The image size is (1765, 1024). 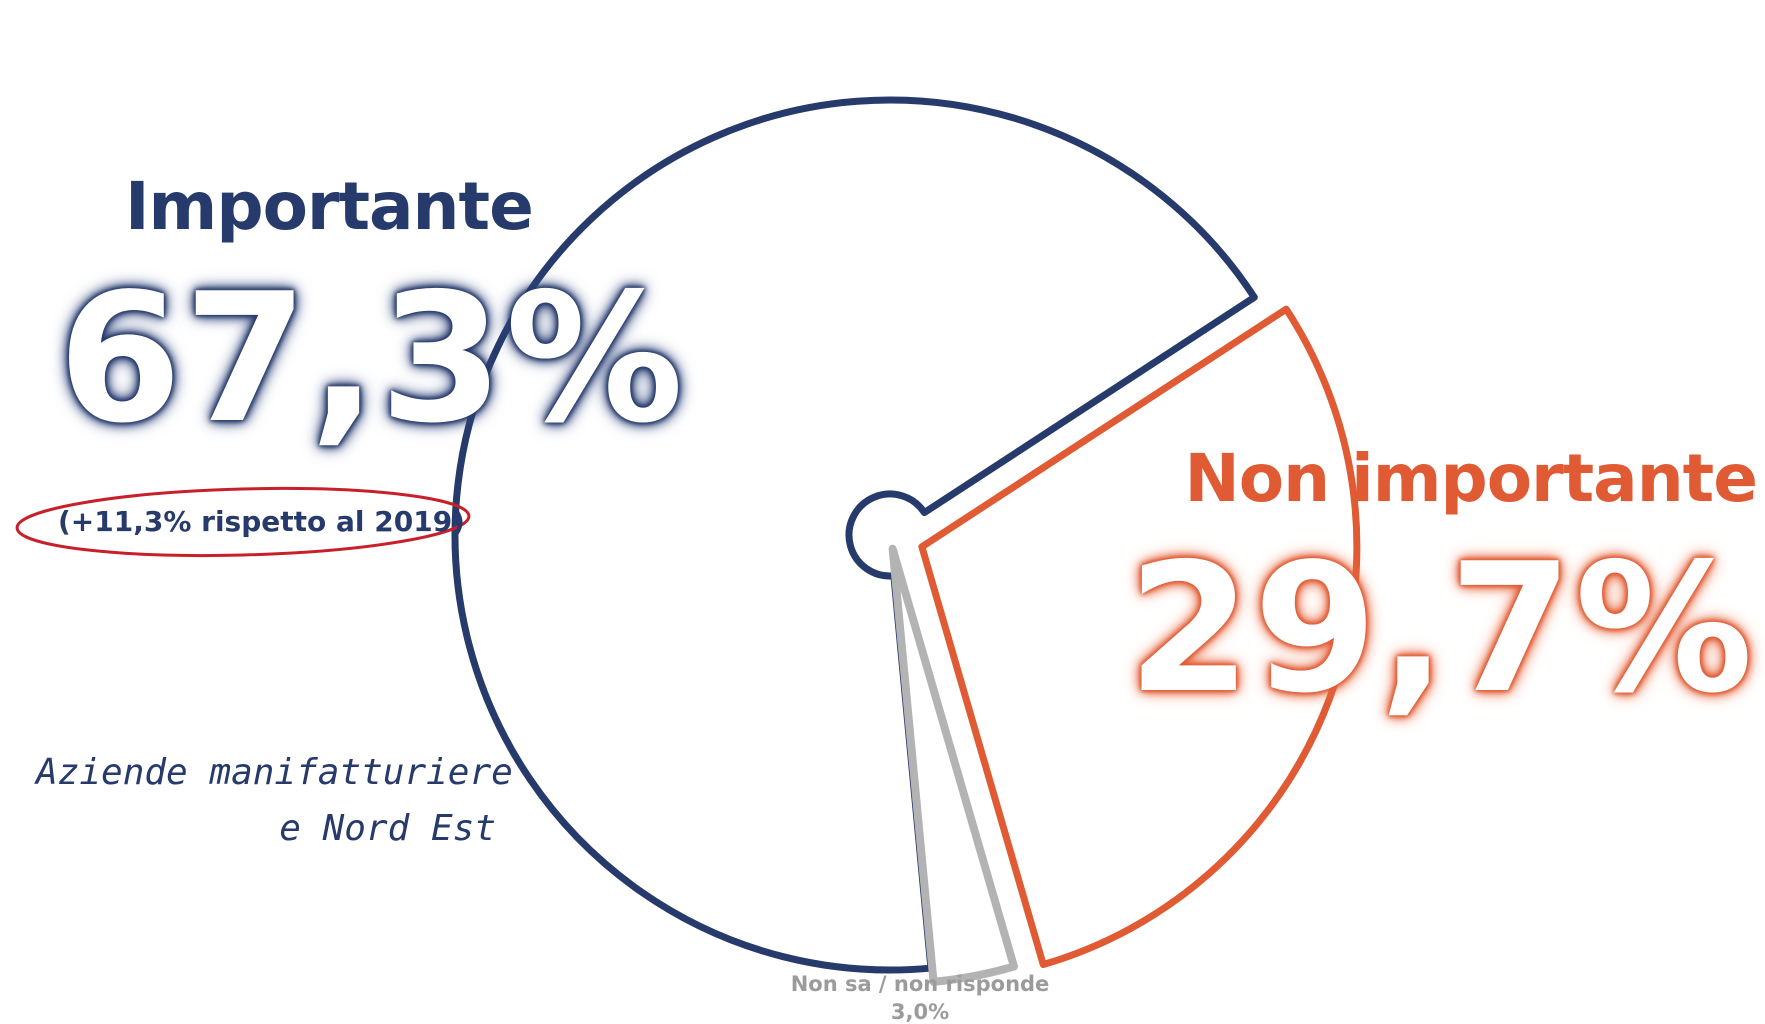 I want to click on note-line-1: Aziende manifatturiere, so click(x=274, y=772).